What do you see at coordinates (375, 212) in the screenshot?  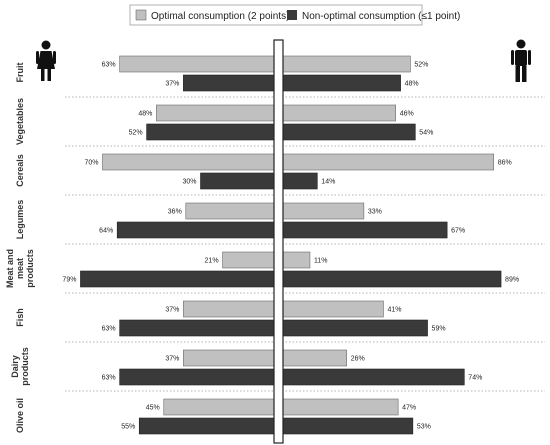 I see `value-label-men: 33%` at bounding box center [375, 212].